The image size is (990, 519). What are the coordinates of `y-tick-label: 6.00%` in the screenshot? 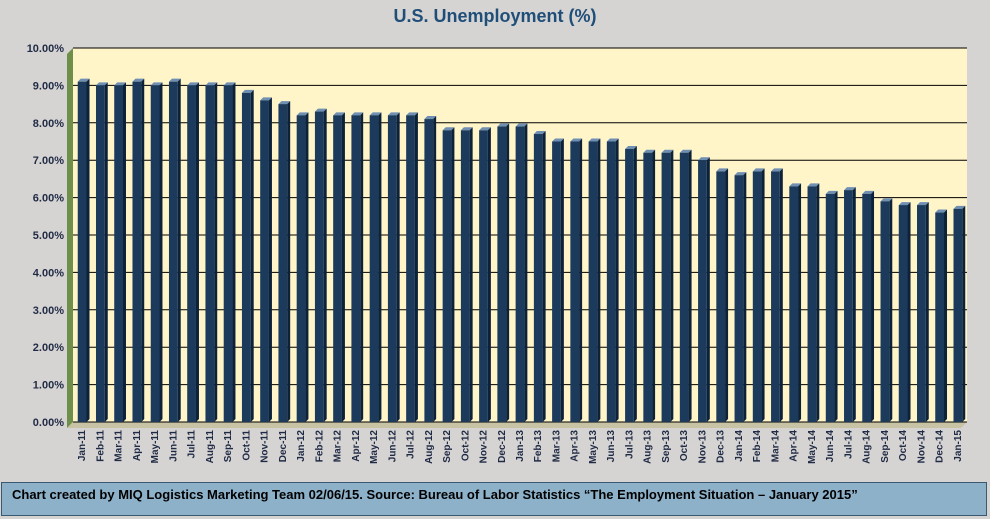 It's located at (48, 199).